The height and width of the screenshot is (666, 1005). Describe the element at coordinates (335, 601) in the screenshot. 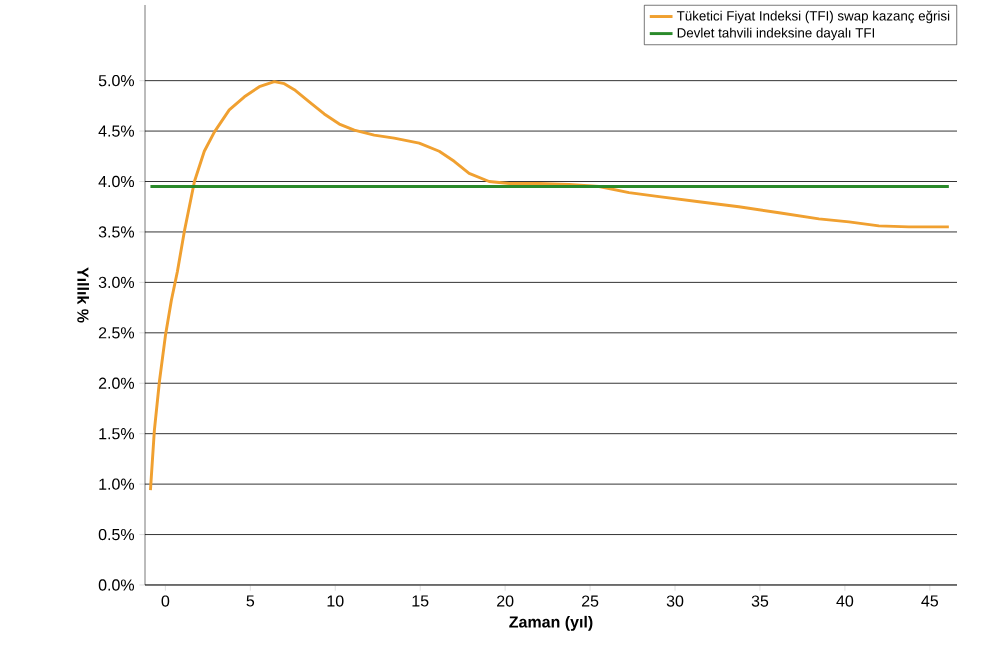

I see `x-tick-label: 10` at that location.